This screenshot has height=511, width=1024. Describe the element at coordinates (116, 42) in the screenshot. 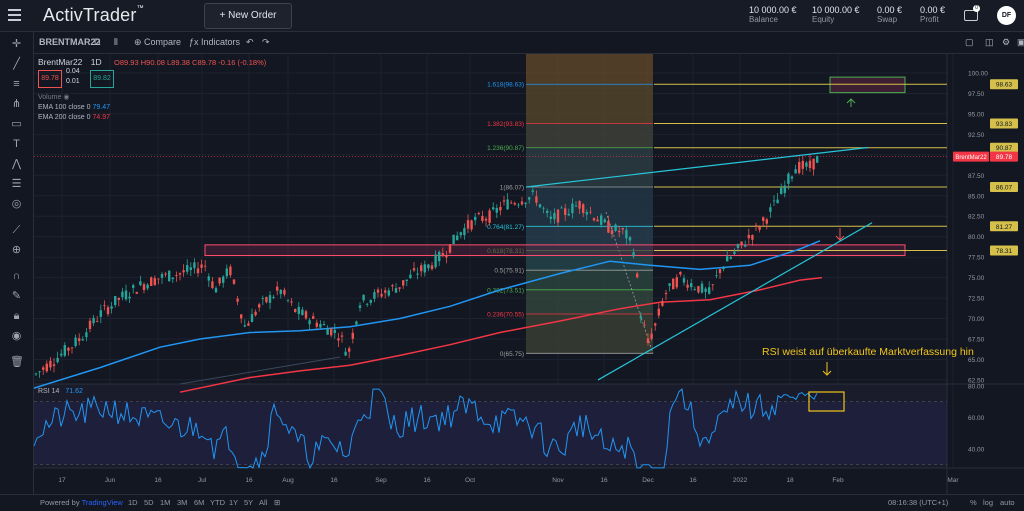

I see `bars-style-icon: ⫴` at that location.